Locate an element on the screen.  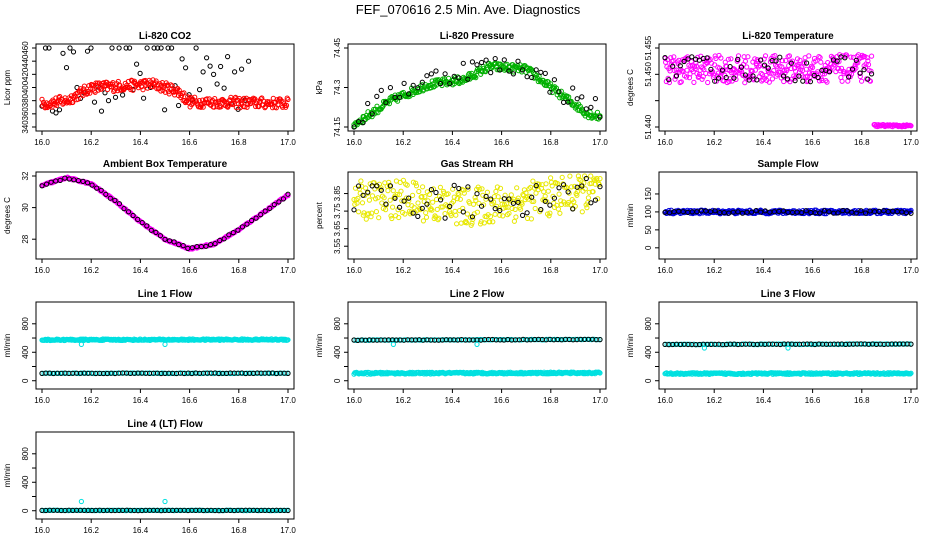
y-tick-label: 51.450 is located at coordinates (648, 74).